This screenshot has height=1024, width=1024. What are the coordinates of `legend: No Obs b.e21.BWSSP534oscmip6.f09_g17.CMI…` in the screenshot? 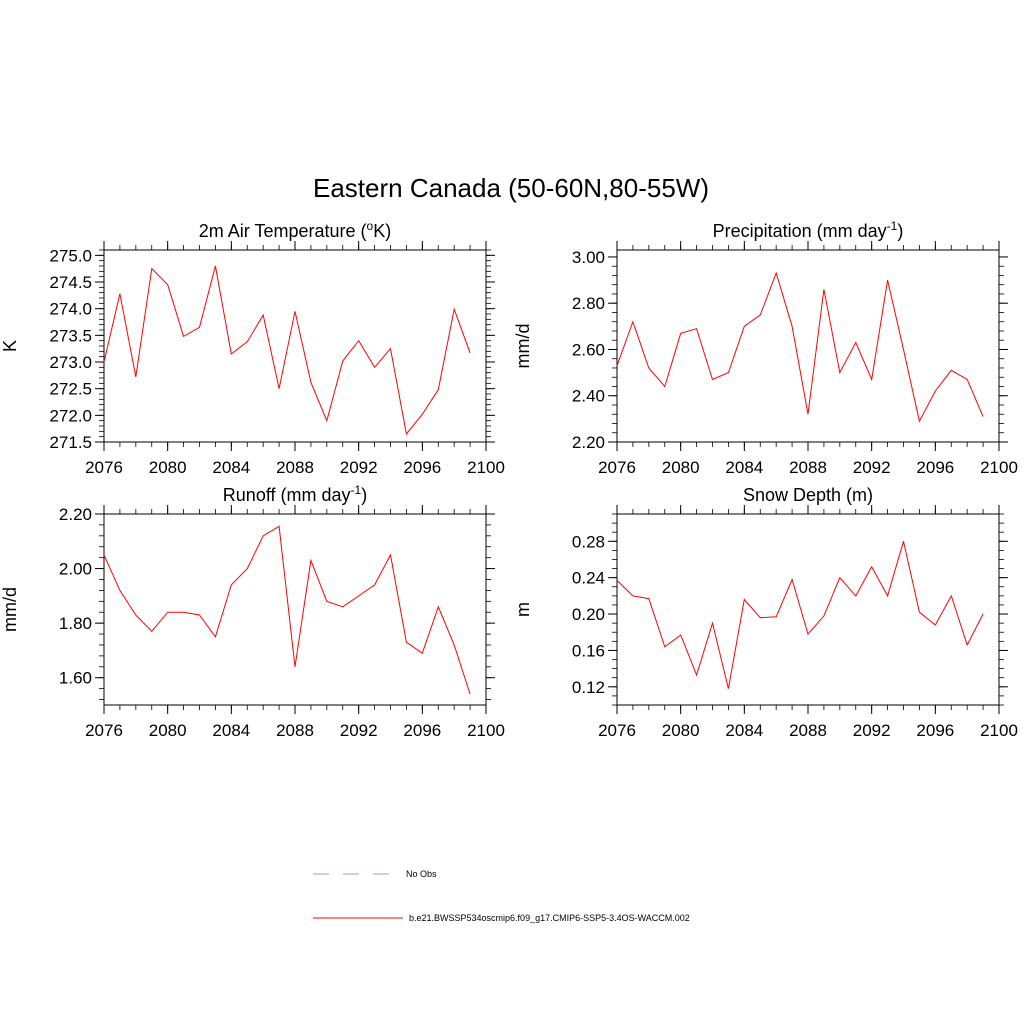 It's located at (501, 896).